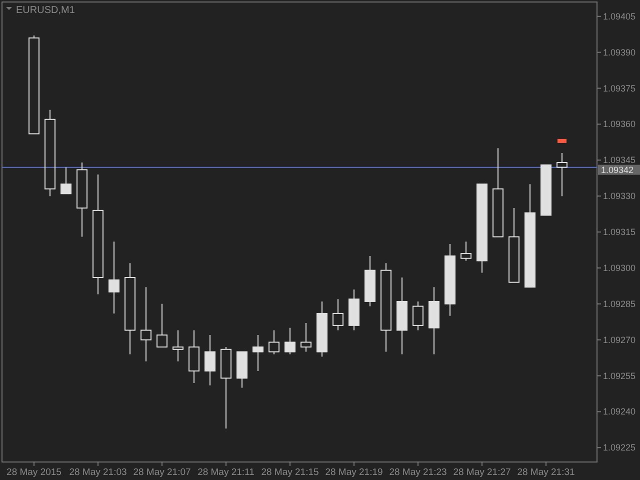 The height and width of the screenshot is (480, 640). What do you see at coordinates (619, 267) in the screenshot?
I see `y-tick-label: 1.09300` at bounding box center [619, 267].